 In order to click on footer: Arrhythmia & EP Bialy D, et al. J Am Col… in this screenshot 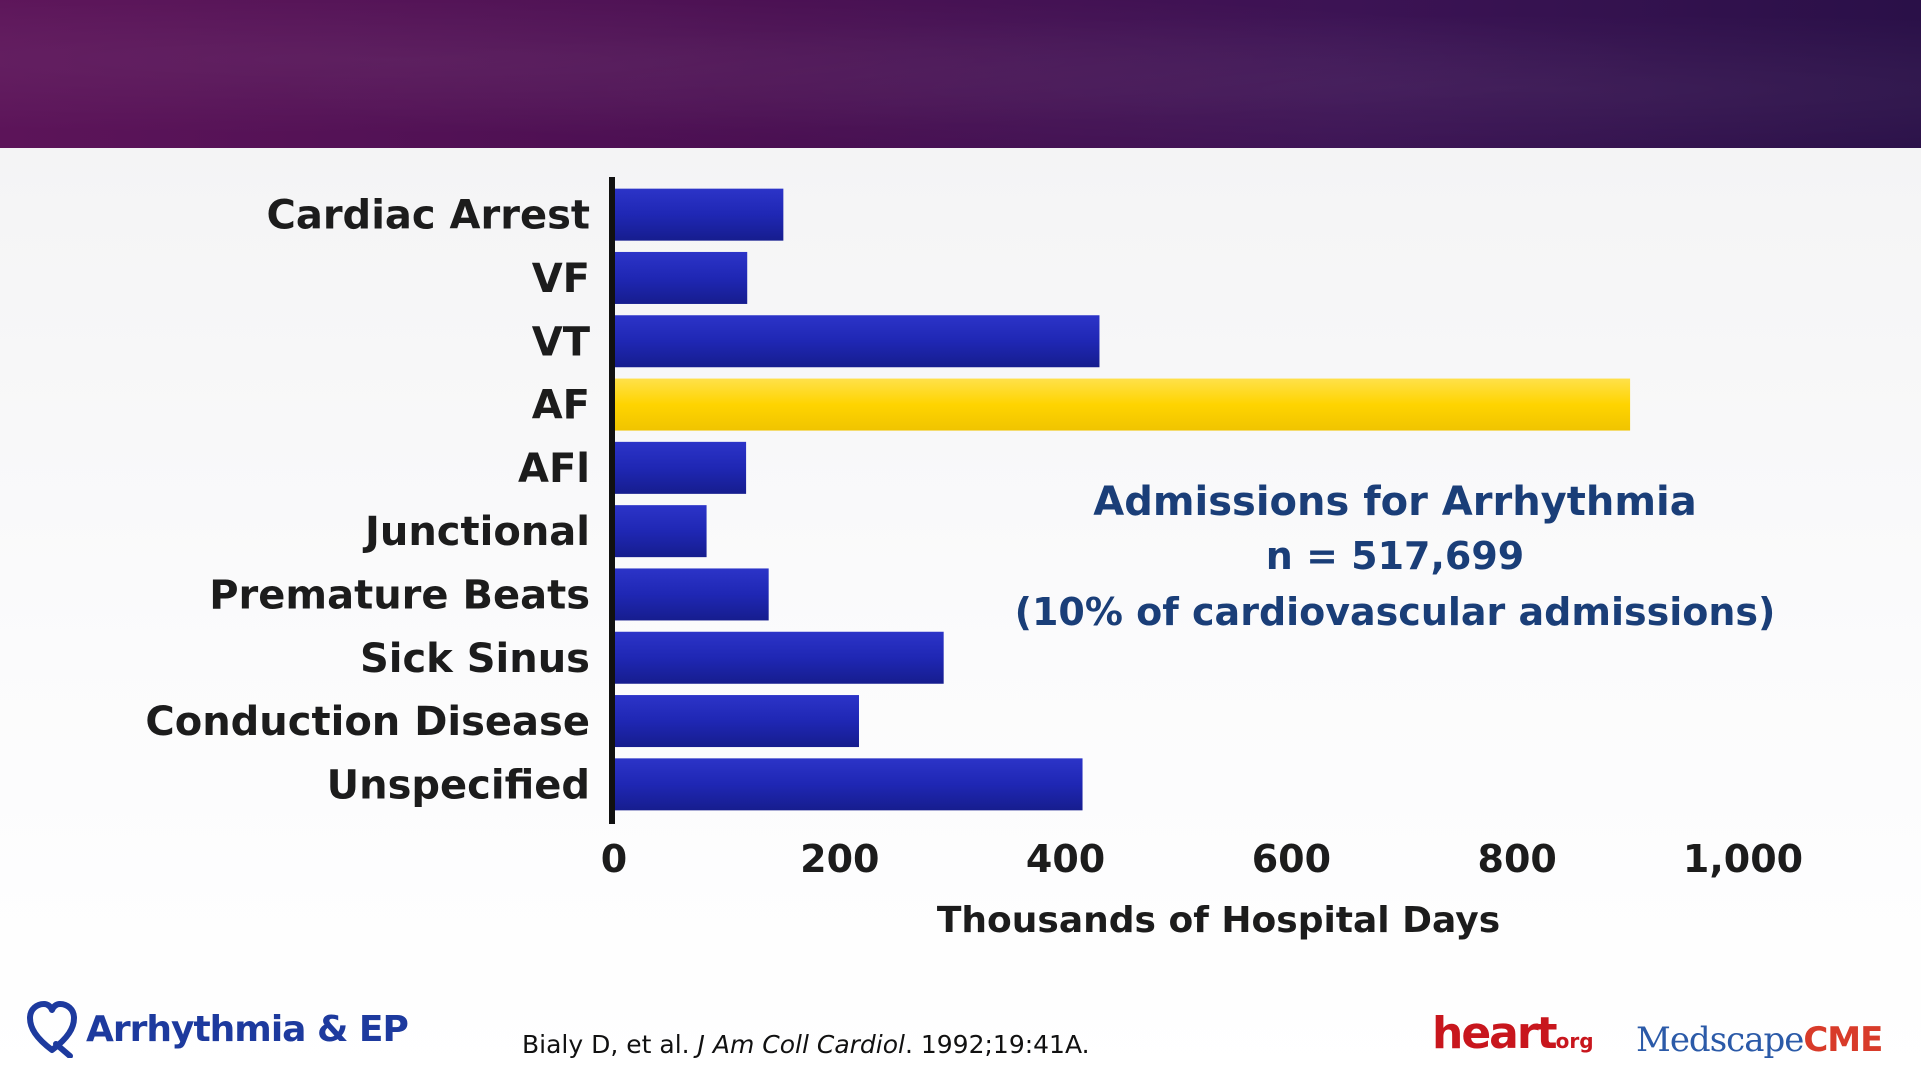, I will do `click(960, 1035)`.